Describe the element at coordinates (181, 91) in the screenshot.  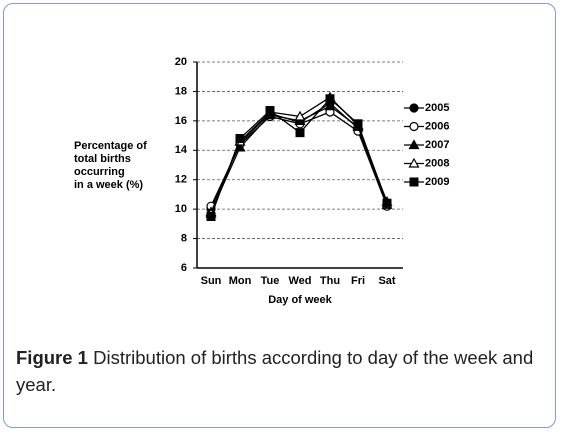
I see `y-tick-label: 18` at that location.